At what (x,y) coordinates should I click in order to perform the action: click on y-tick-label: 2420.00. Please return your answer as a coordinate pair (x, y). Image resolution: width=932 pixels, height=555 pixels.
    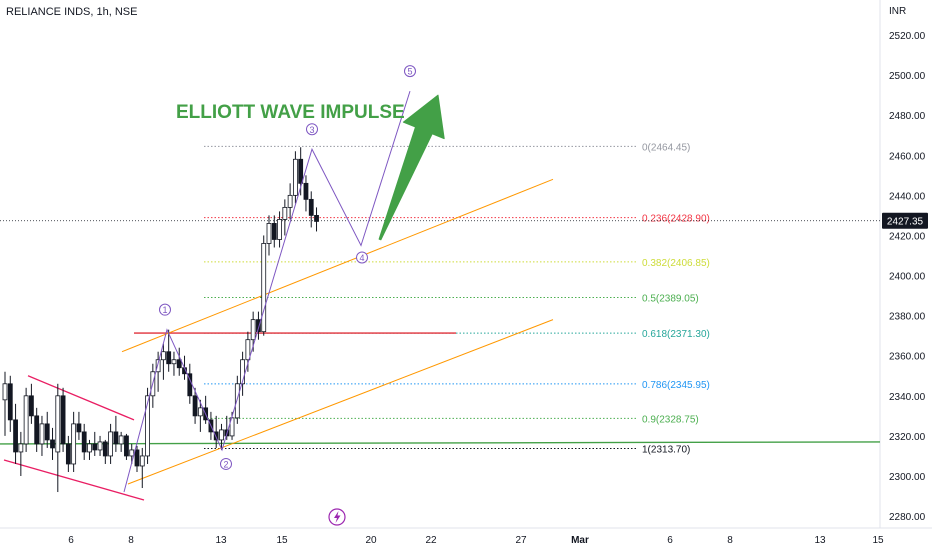
    Looking at the image, I should click on (907, 236).